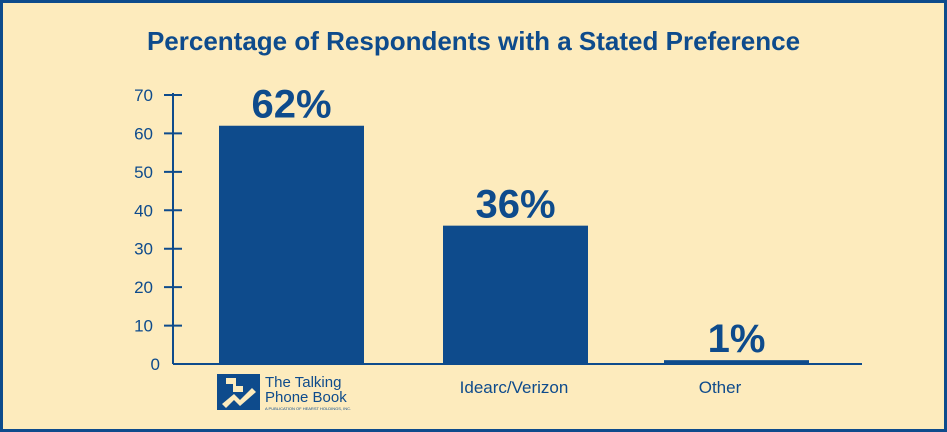 Image resolution: width=947 pixels, height=432 pixels. I want to click on logo-line-2: Phone Book, so click(306, 397).